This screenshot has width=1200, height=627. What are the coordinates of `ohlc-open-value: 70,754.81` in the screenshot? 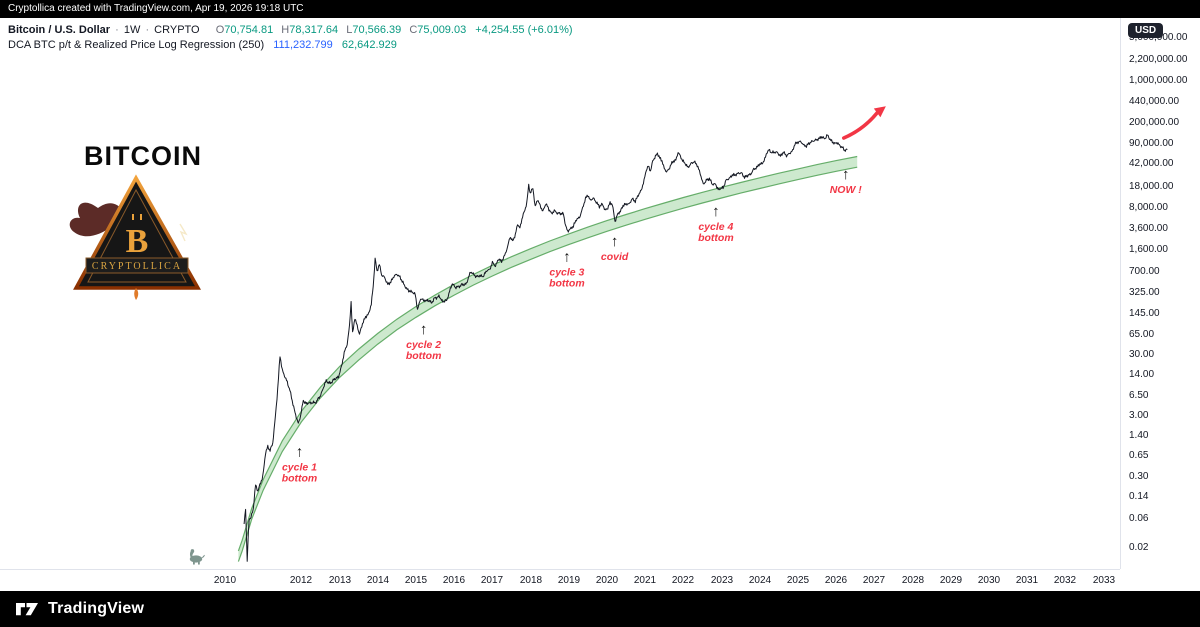 It's located at (249, 30).